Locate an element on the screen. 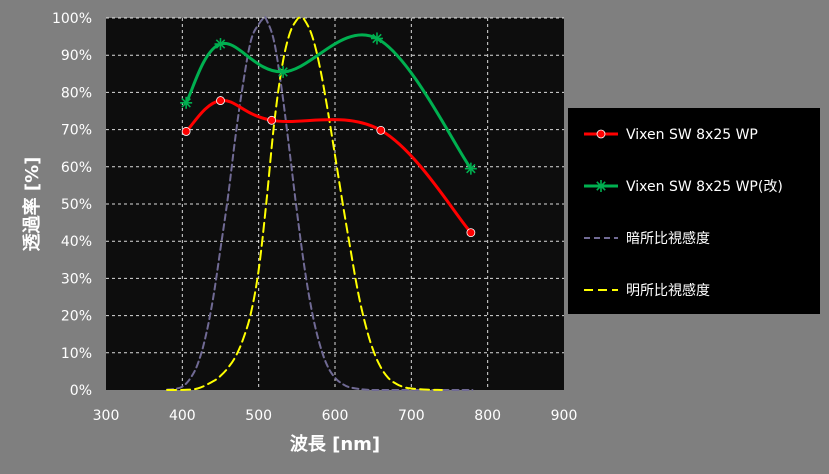 This screenshot has height=474, width=829. legend-box is located at coordinates (694, 211).